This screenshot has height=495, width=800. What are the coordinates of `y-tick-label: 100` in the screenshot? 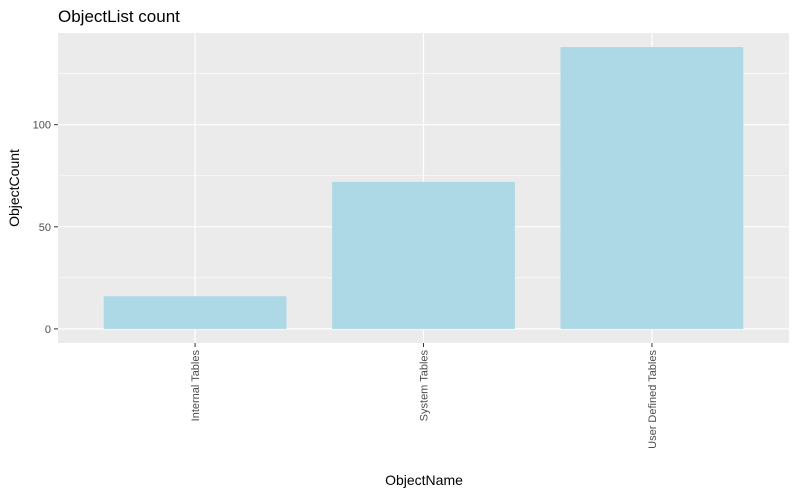 It's located at (42, 126).